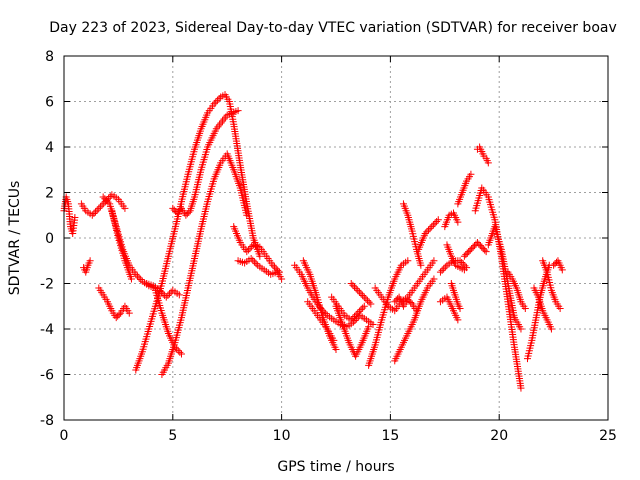 The height and width of the screenshot is (480, 640). Describe the element at coordinates (256, 249) in the screenshot. I see `series-sat-l` at that location.